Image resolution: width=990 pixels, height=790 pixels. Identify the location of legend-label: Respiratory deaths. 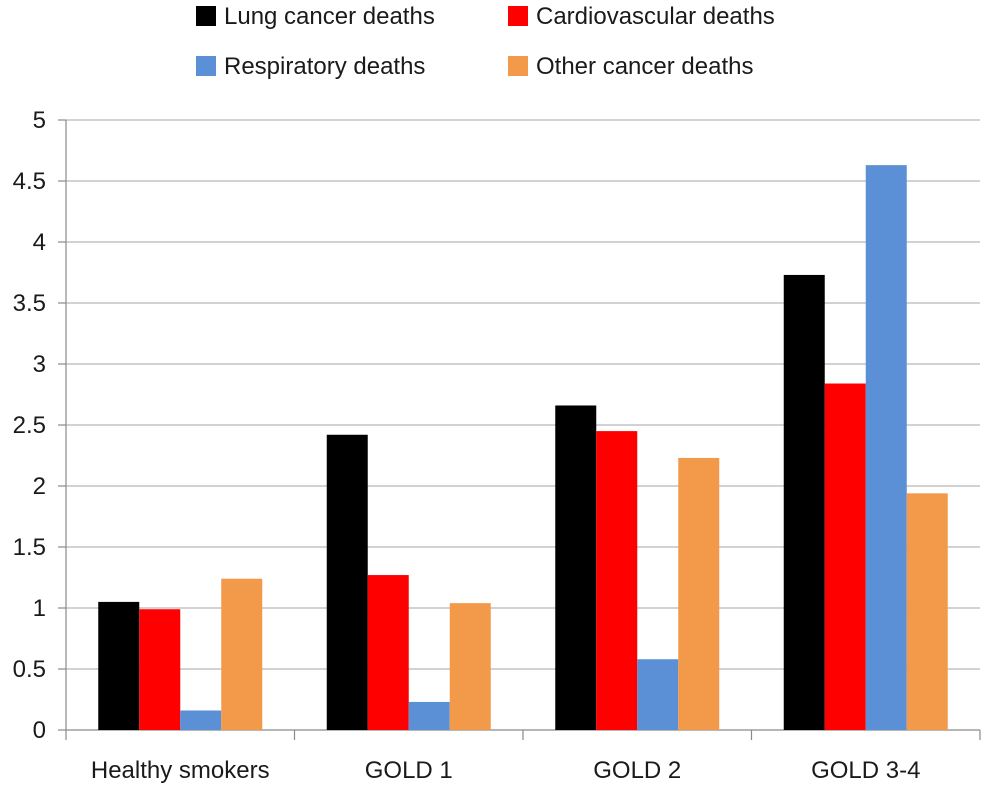
(324, 66).